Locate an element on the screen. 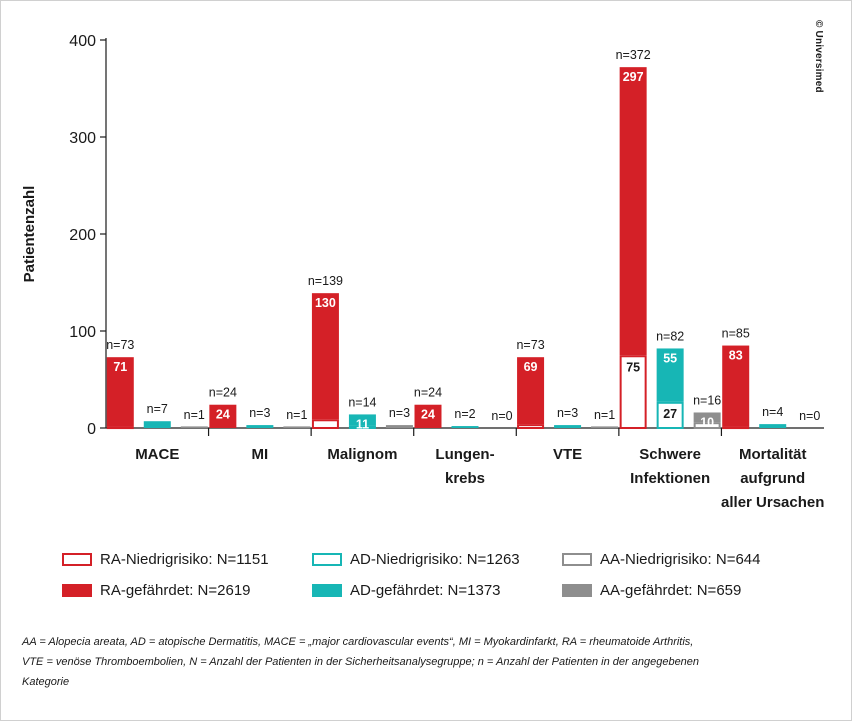 The image size is (854, 723). x-category-label: MACE is located at coordinates (157, 454).